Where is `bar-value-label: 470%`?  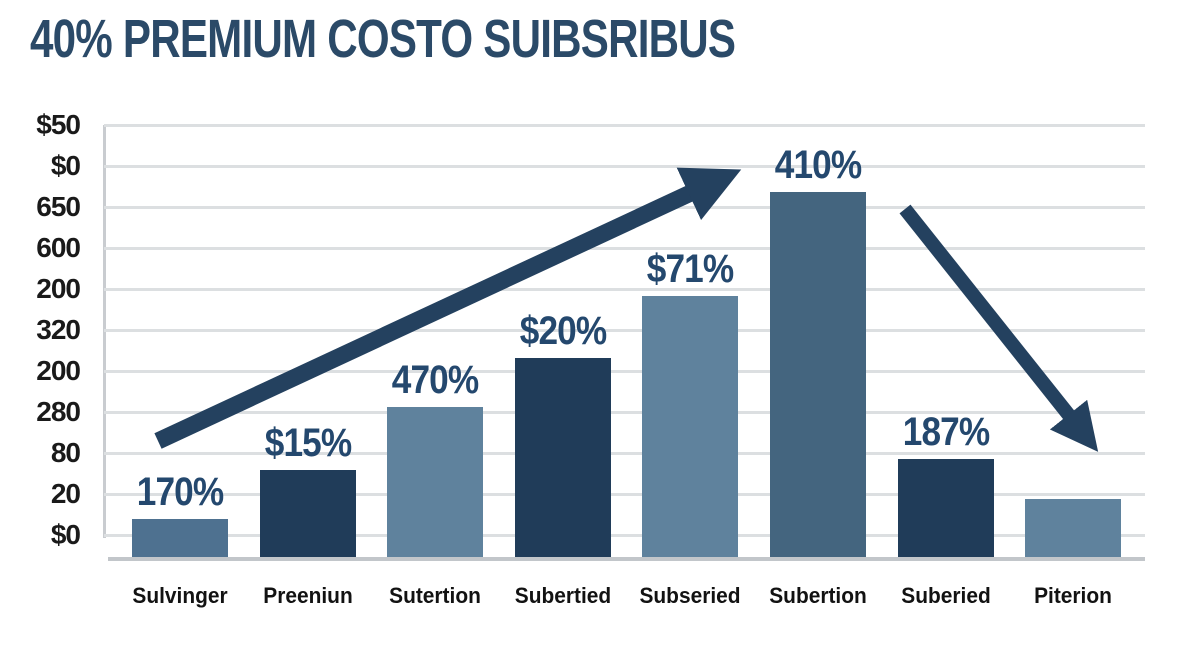
bar-value-label: 470% is located at coordinates (435, 380).